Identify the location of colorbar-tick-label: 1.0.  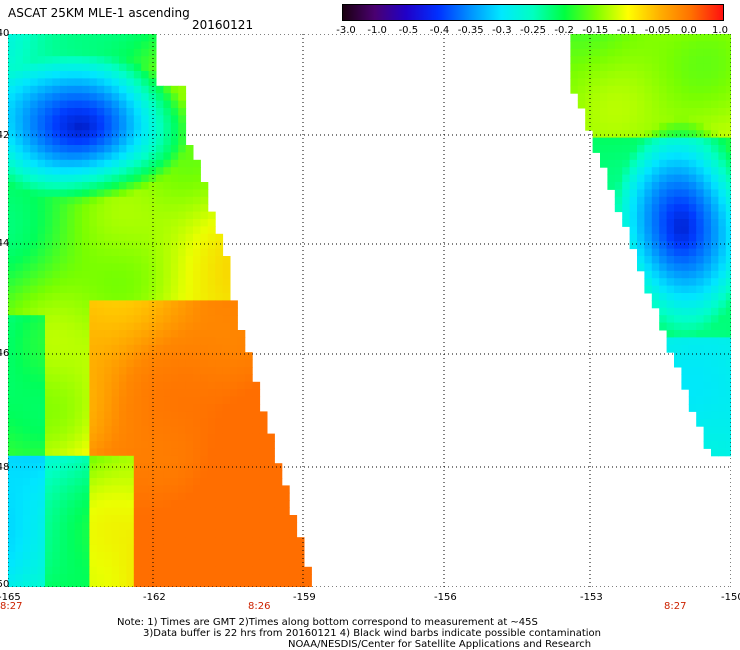
(720, 30).